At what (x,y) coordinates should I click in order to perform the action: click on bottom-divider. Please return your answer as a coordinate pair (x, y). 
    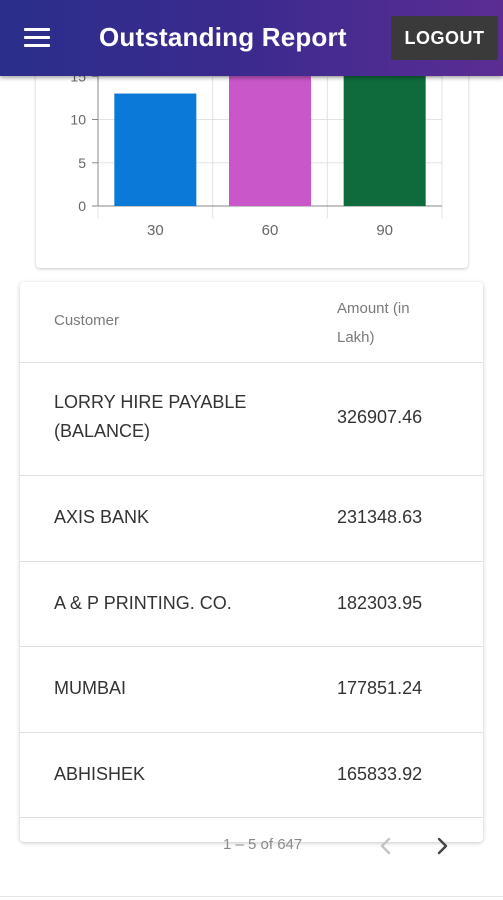
    Looking at the image, I should click on (251, 896).